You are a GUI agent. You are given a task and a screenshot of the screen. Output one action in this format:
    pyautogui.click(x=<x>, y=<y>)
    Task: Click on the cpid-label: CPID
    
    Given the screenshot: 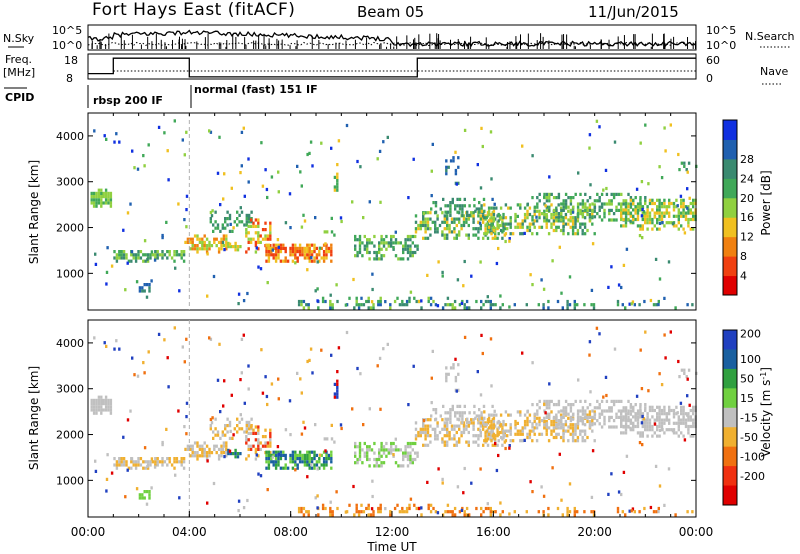 What is the action you would take?
    pyautogui.click(x=19, y=97)
    